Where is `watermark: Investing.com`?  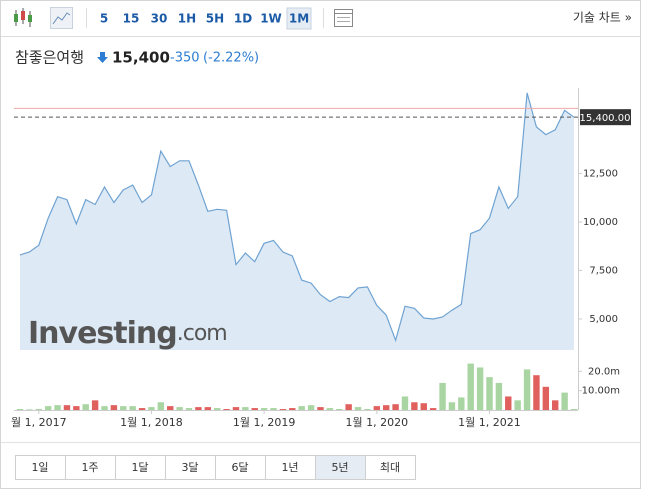
watermark: Investing.com is located at coordinates (127, 333).